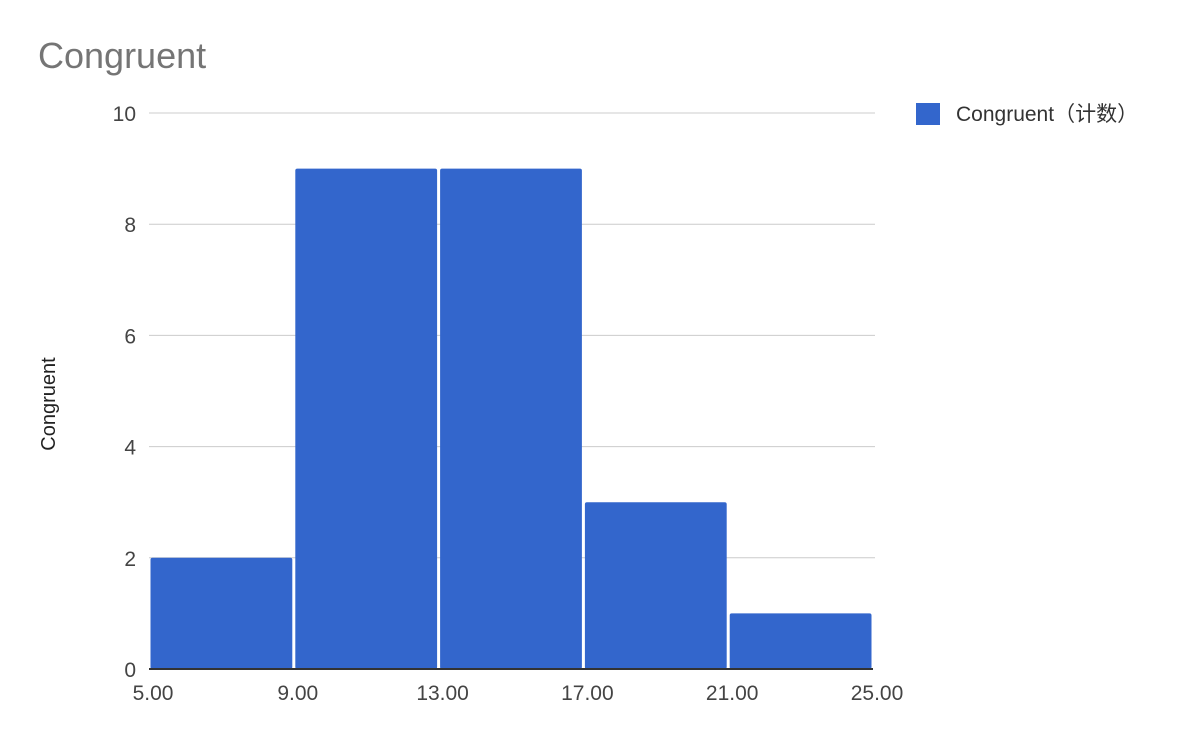 The width and height of the screenshot is (1200, 747). Describe the element at coordinates (877, 693) in the screenshot. I see `x-tick-label: 25.00` at that location.